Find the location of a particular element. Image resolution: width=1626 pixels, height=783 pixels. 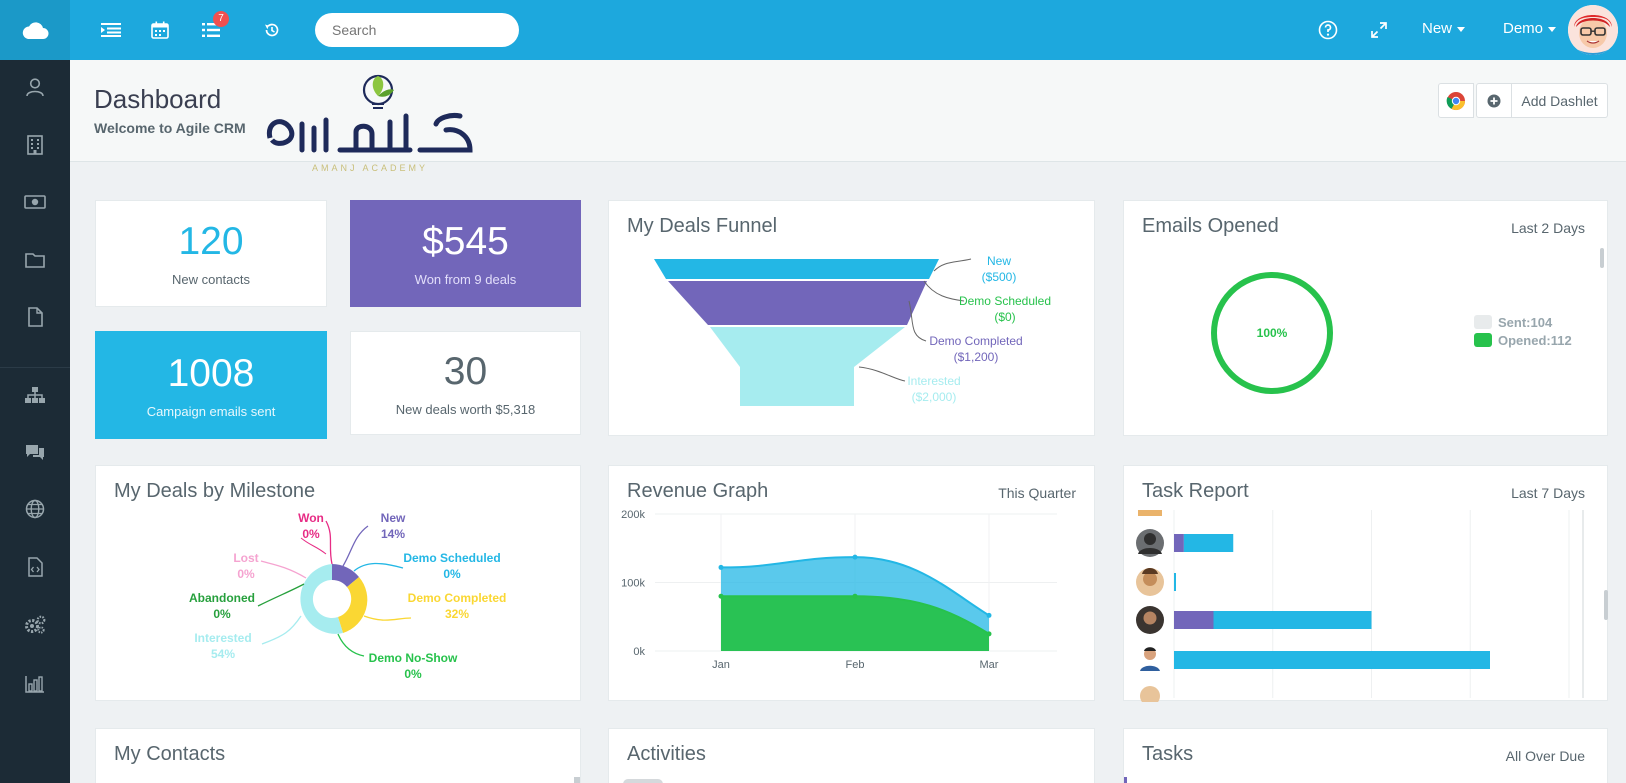

tasks-panel: Tasks All Over Due is located at coordinates (1365, 755).